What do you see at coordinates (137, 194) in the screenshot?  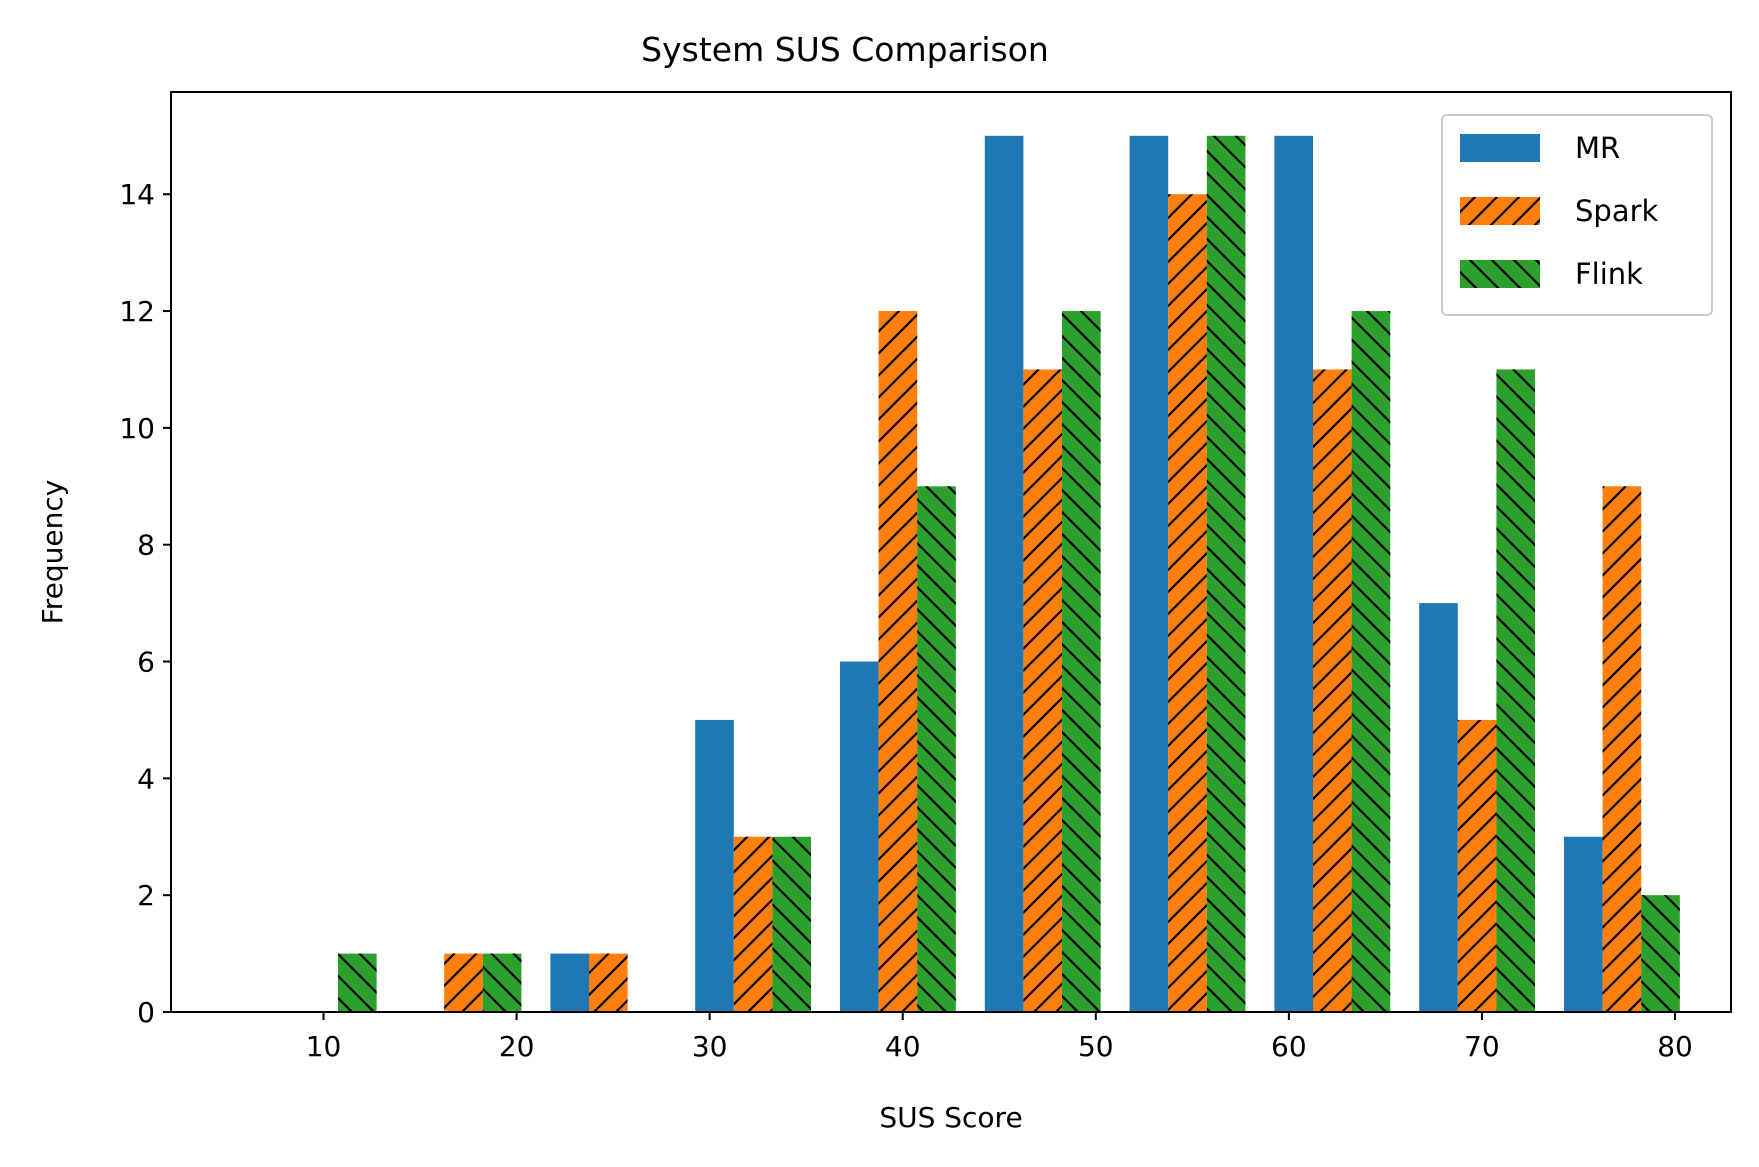 I see `y-tick-label: 14` at bounding box center [137, 194].